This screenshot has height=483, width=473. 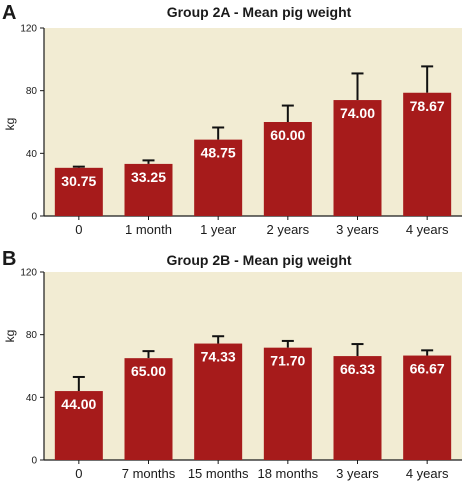 What do you see at coordinates (9, 13) in the screenshot?
I see `panel-letter-a: A` at bounding box center [9, 13].